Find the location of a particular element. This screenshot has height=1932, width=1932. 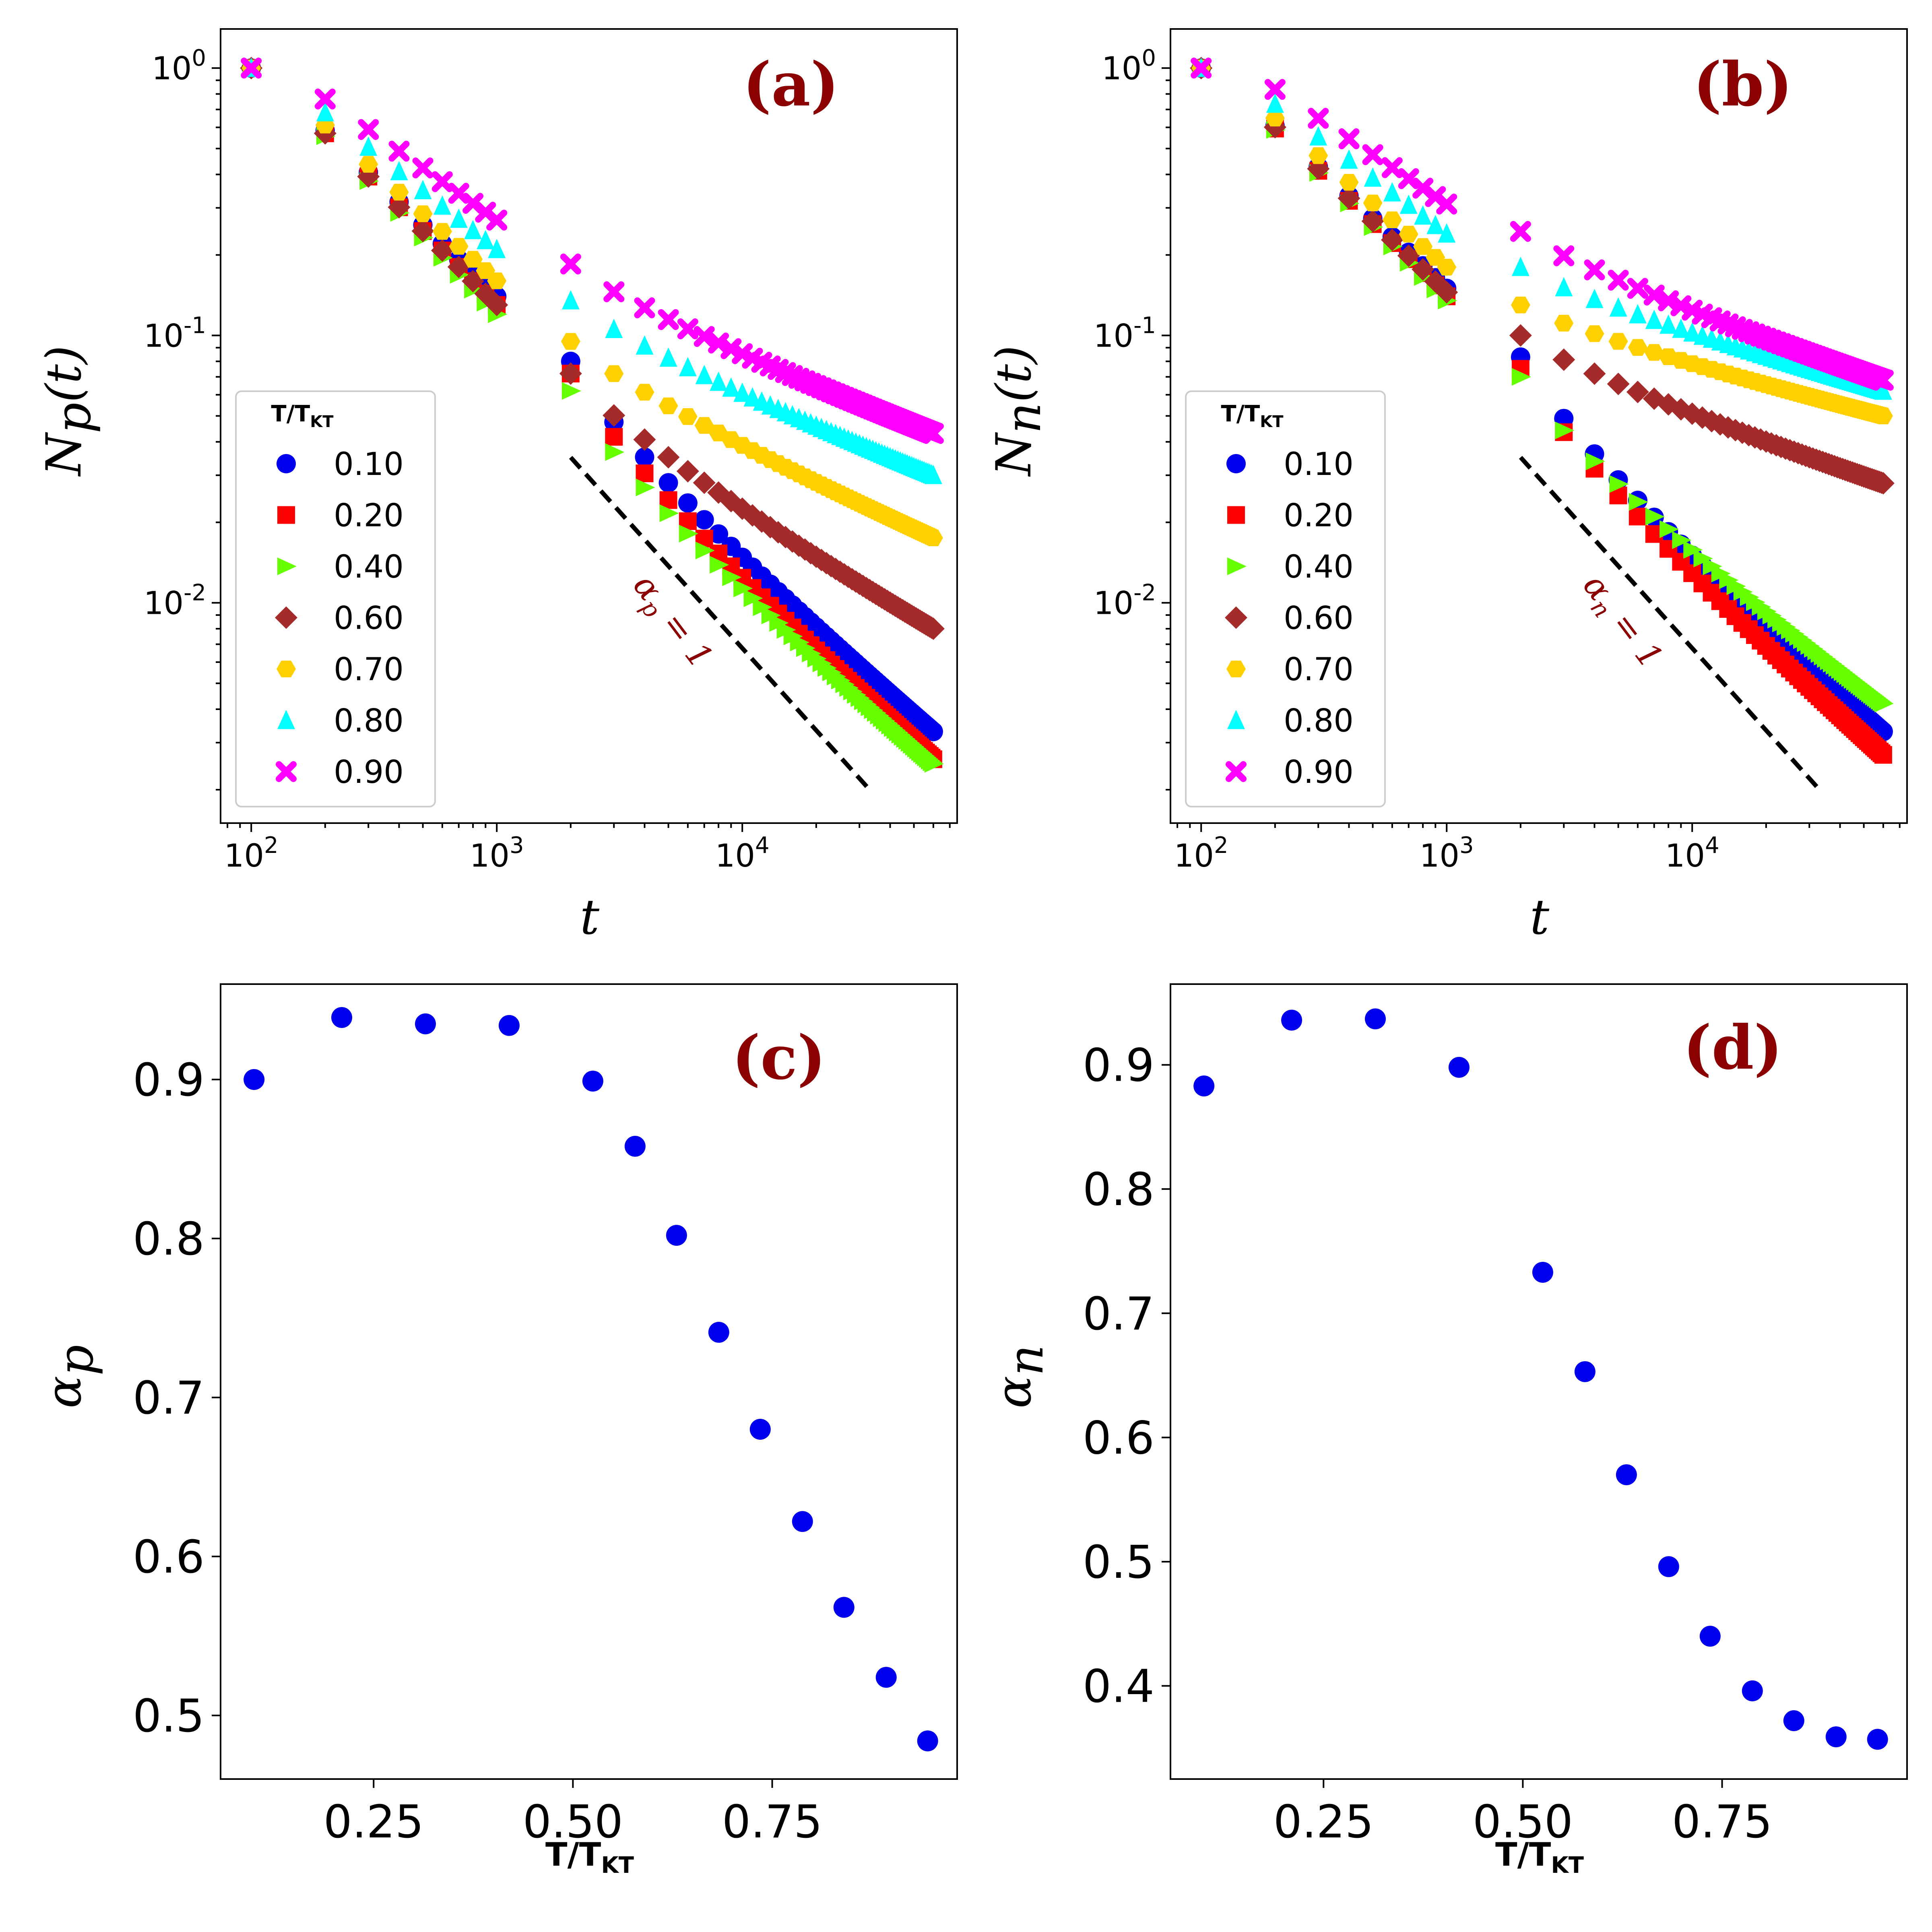

panel-b-series-0.40 is located at coordinates (1543, 385).